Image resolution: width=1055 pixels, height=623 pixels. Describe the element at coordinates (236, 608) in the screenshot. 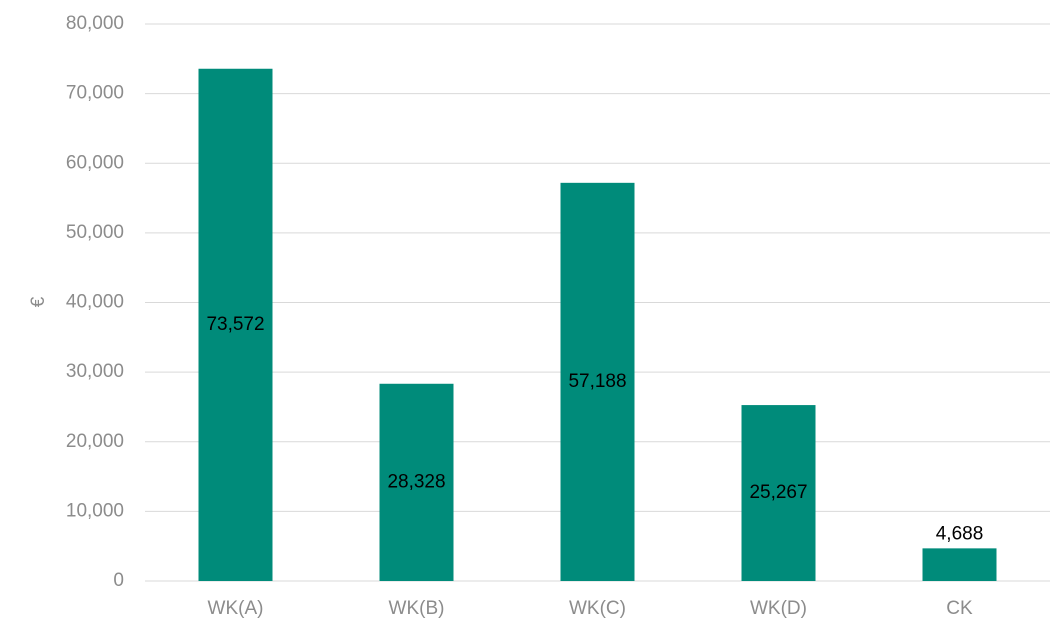

I see `x-category-label: WK(A)` at that location.